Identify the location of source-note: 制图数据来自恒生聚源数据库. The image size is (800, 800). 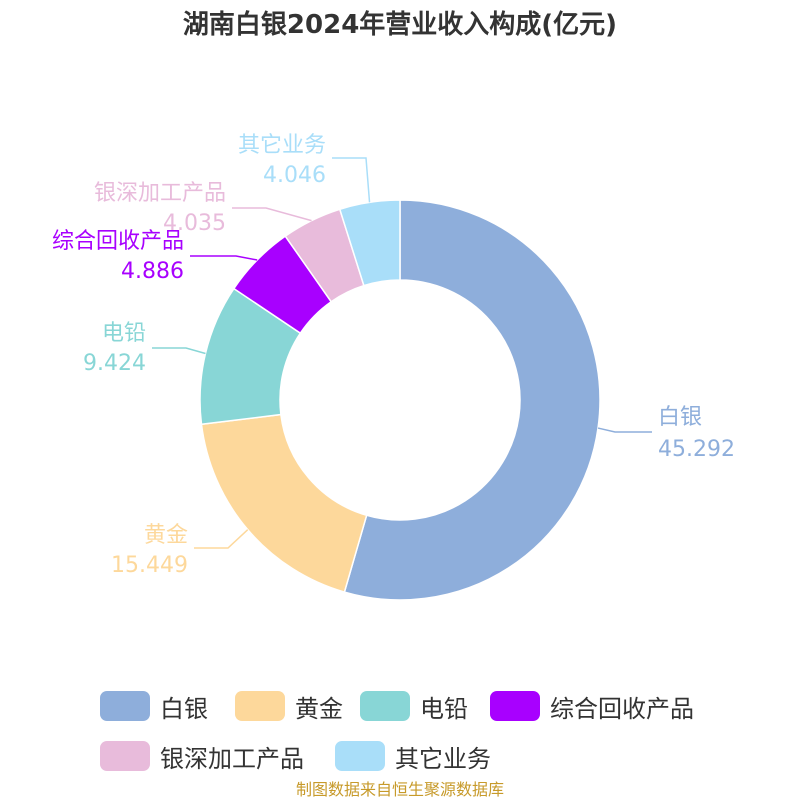
(399, 789).